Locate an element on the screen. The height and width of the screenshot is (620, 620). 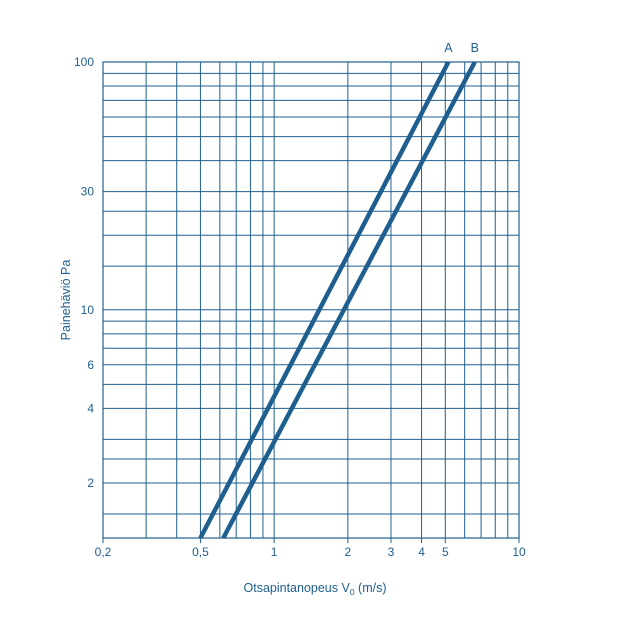
y-tick-label: 10 is located at coordinates (88, 310).